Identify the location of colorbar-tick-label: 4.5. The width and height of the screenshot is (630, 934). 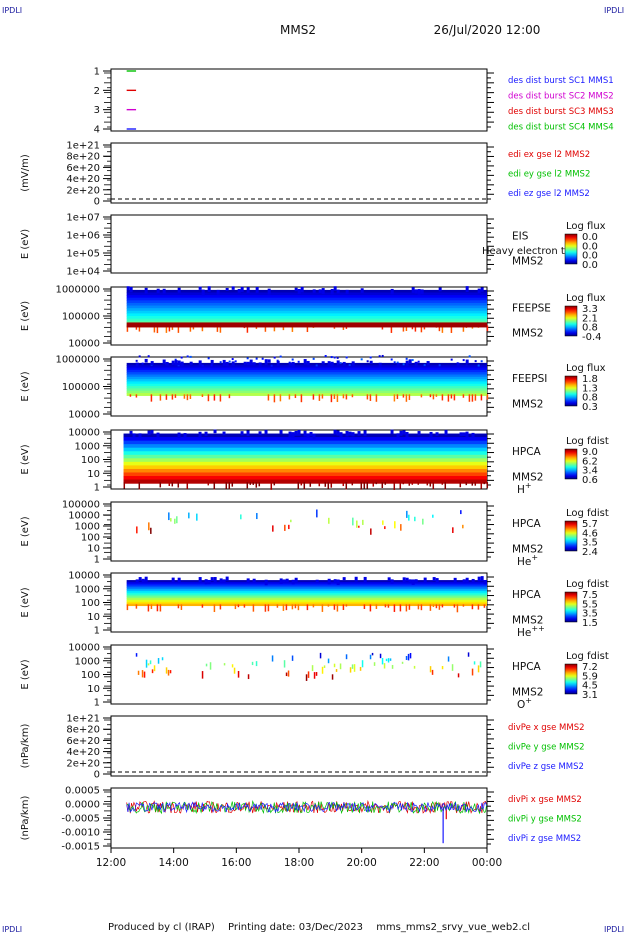
(590, 686).